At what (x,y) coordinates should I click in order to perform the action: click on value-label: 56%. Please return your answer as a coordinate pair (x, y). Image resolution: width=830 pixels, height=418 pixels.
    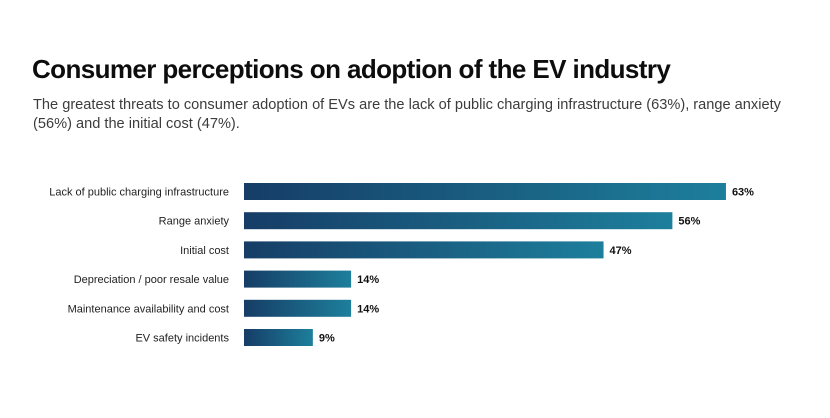
    Looking at the image, I should click on (689, 222).